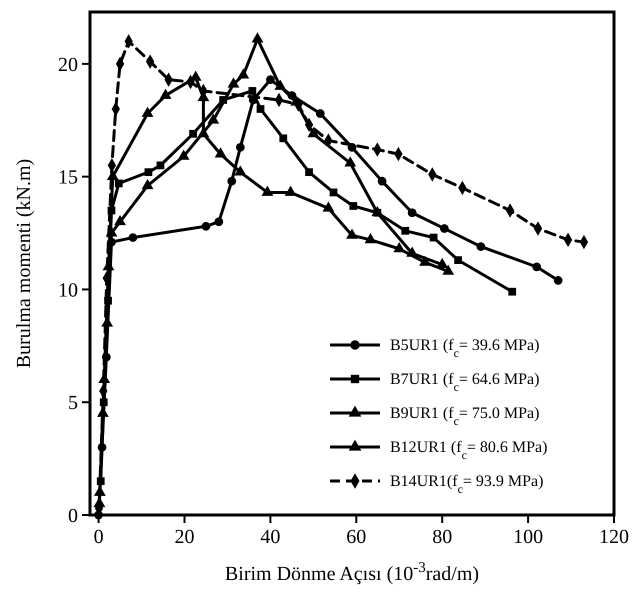 The height and width of the screenshot is (615, 640). What do you see at coordinates (465, 348) in the screenshot?
I see `legend-label: B5UR1 (f$_{c}$= 39.6 MPa)` at bounding box center [465, 348].